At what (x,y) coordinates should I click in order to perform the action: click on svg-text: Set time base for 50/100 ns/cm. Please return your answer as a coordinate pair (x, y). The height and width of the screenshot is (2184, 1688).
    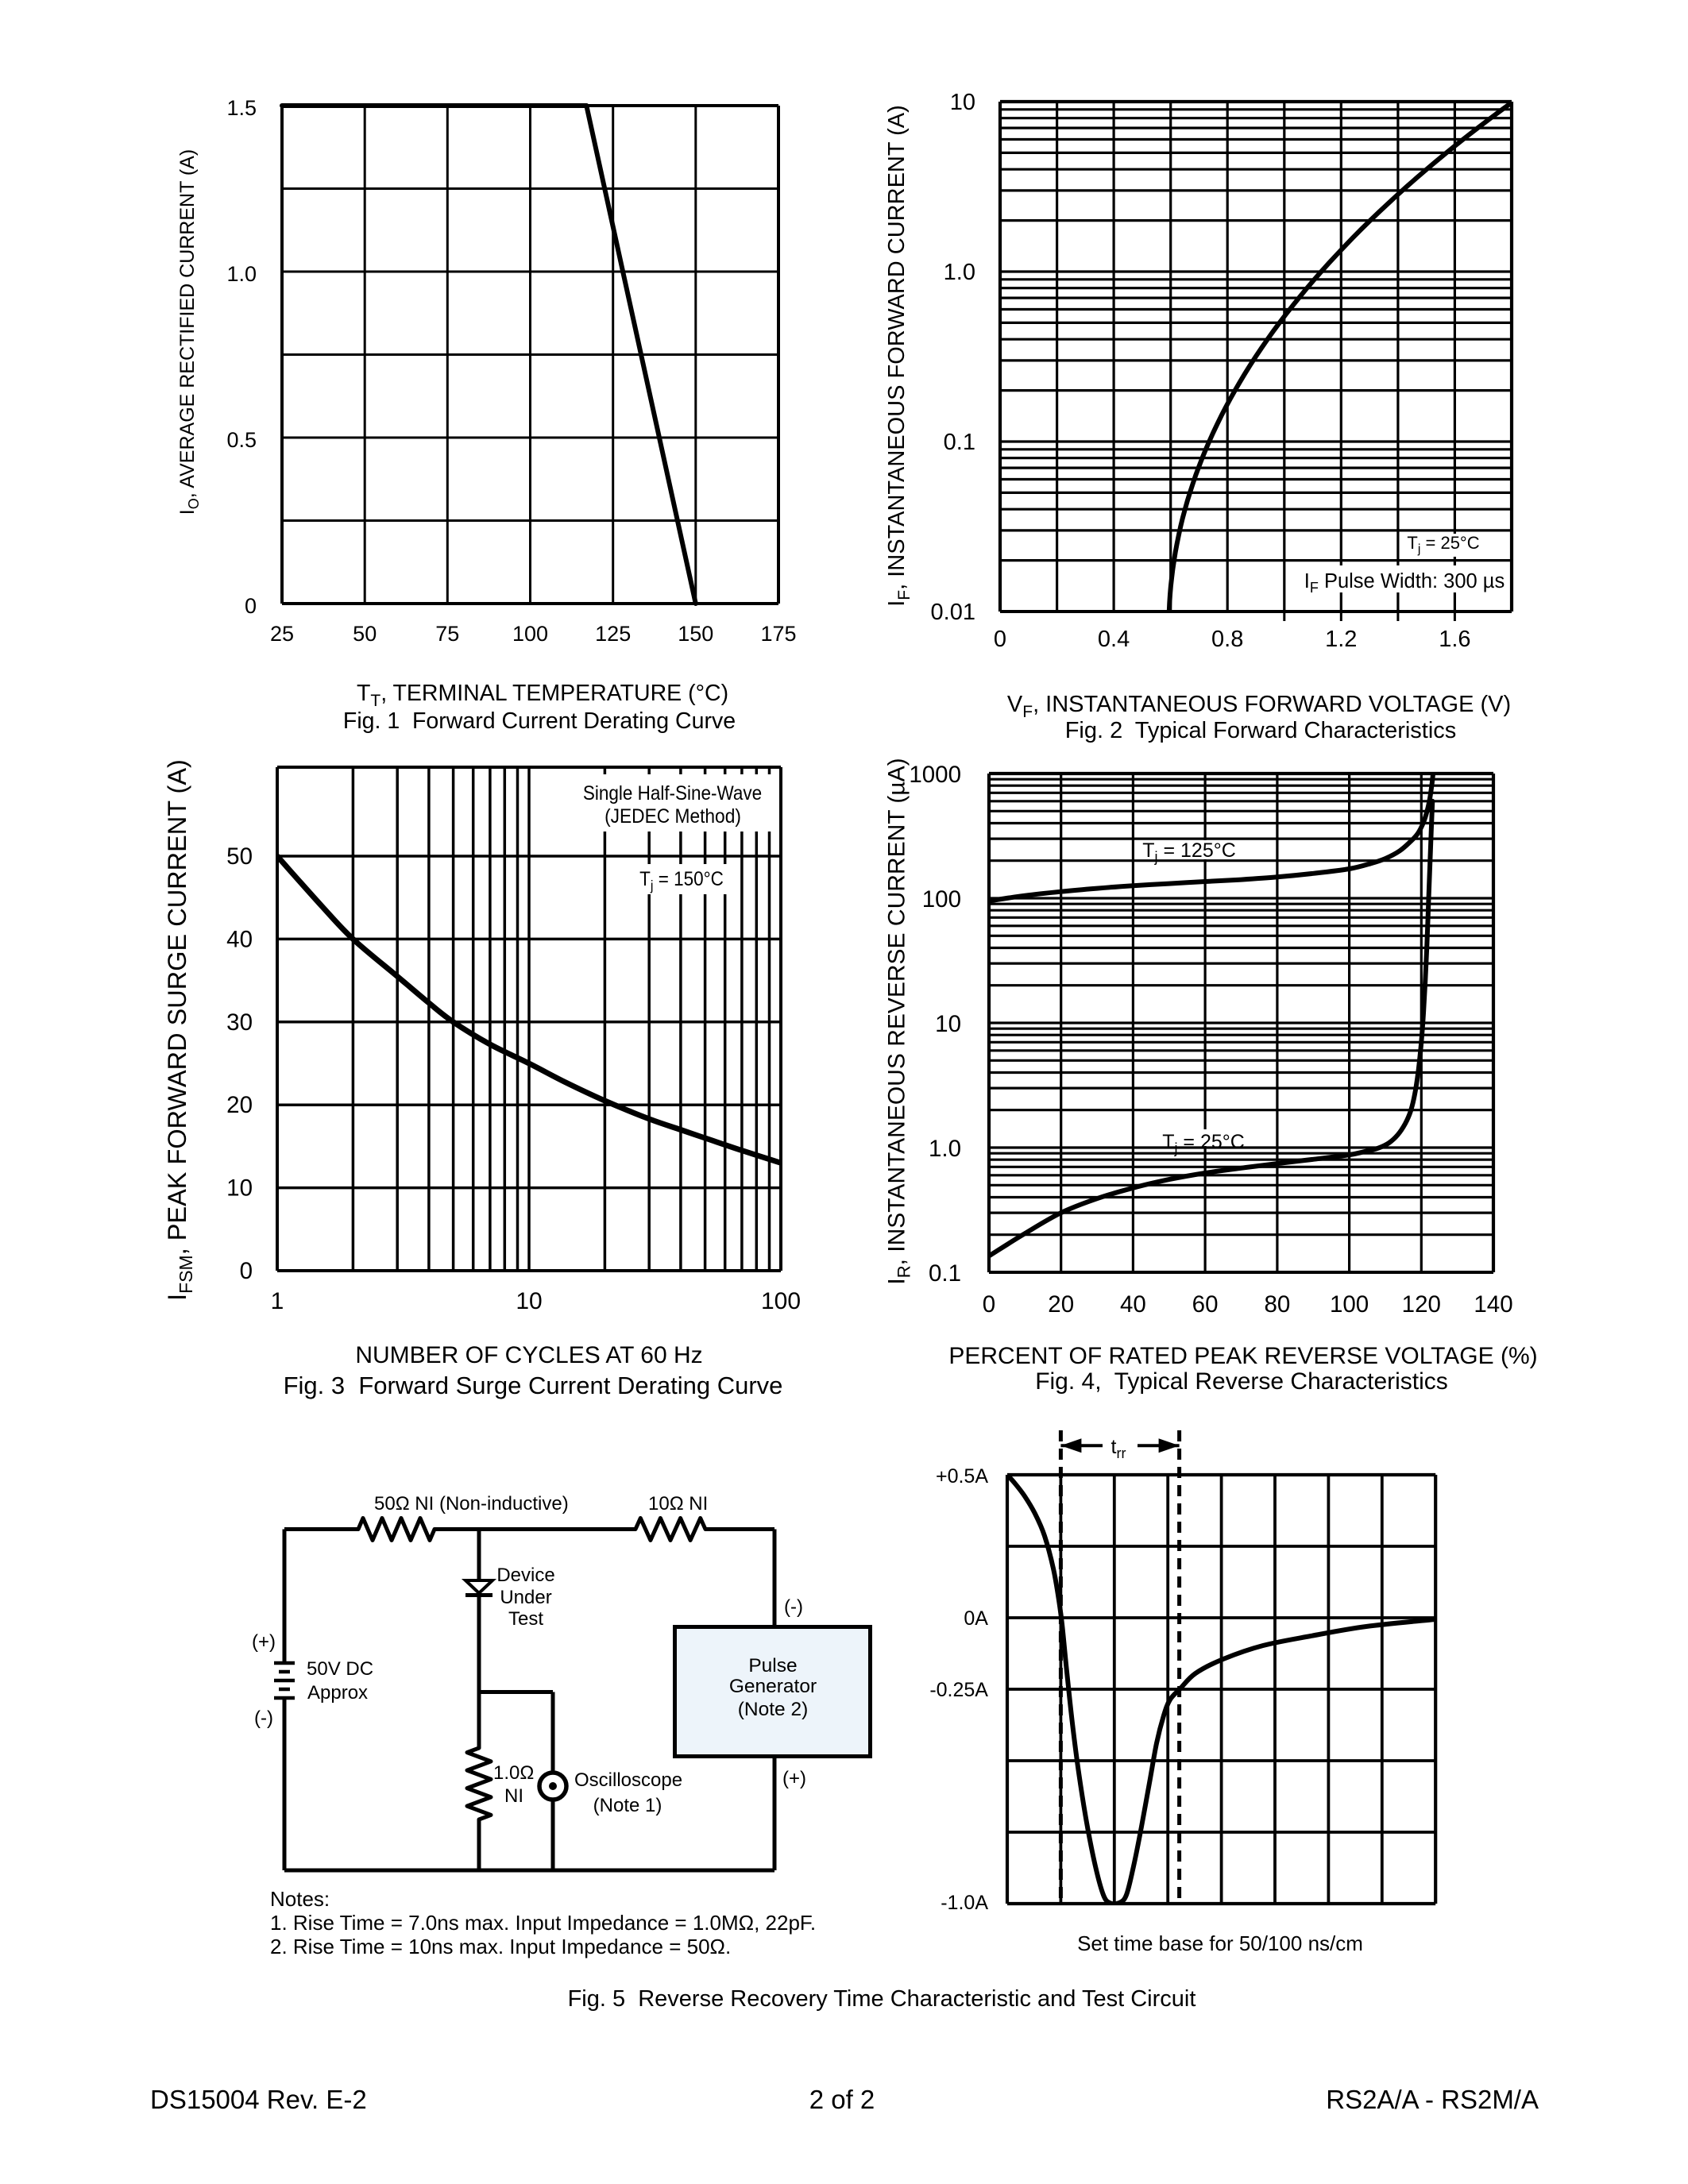
    Looking at the image, I should click on (1220, 1943).